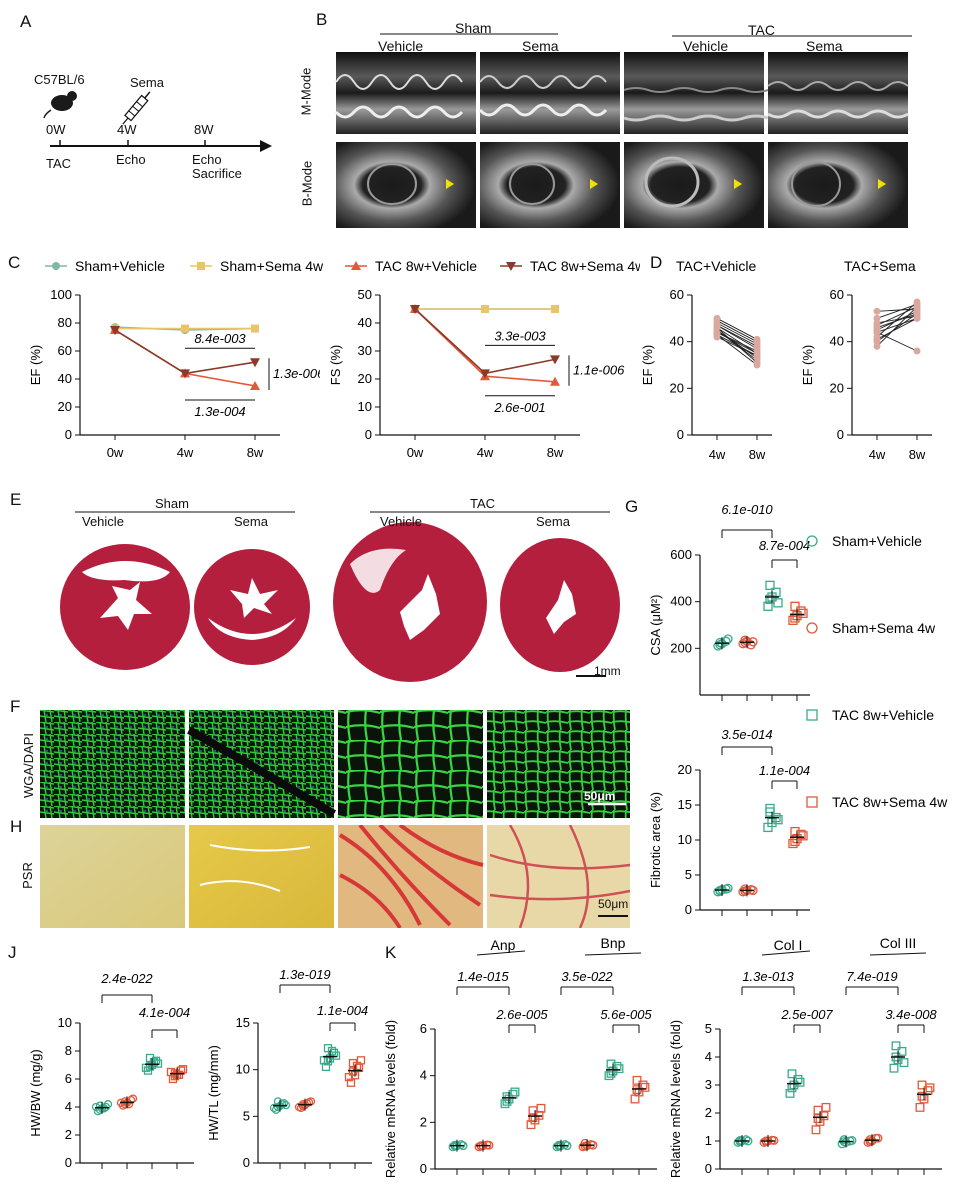 Image resolution: width=980 pixels, height=1200 pixels. What do you see at coordinates (335, 365) in the screenshot?
I see `y-axis-label: FS (%)` at bounding box center [335, 365].